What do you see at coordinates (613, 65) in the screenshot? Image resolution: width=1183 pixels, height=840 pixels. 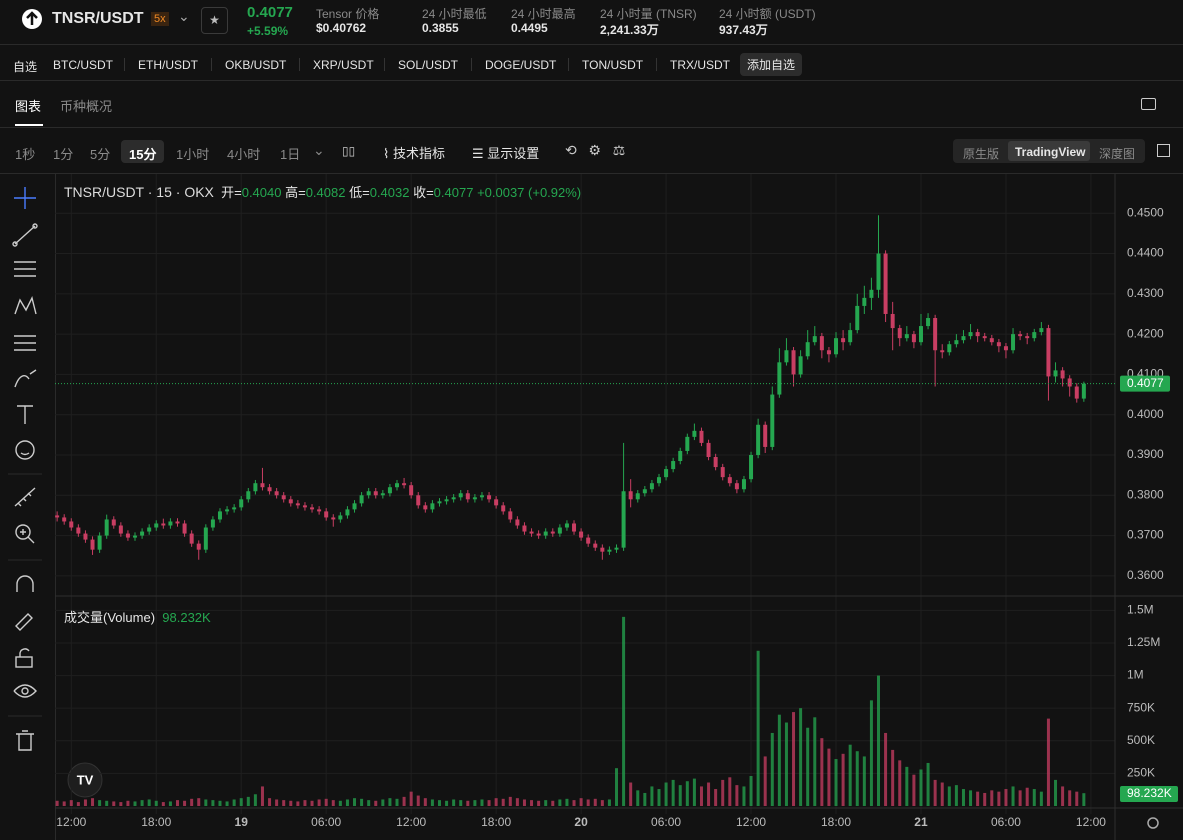 I see `watch-pair: TON/USDT` at bounding box center [613, 65].